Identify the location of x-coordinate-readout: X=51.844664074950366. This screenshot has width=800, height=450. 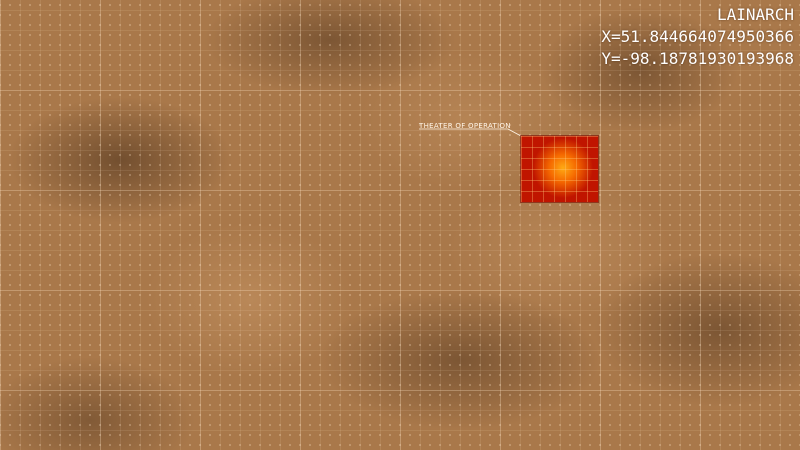
(697, 36).